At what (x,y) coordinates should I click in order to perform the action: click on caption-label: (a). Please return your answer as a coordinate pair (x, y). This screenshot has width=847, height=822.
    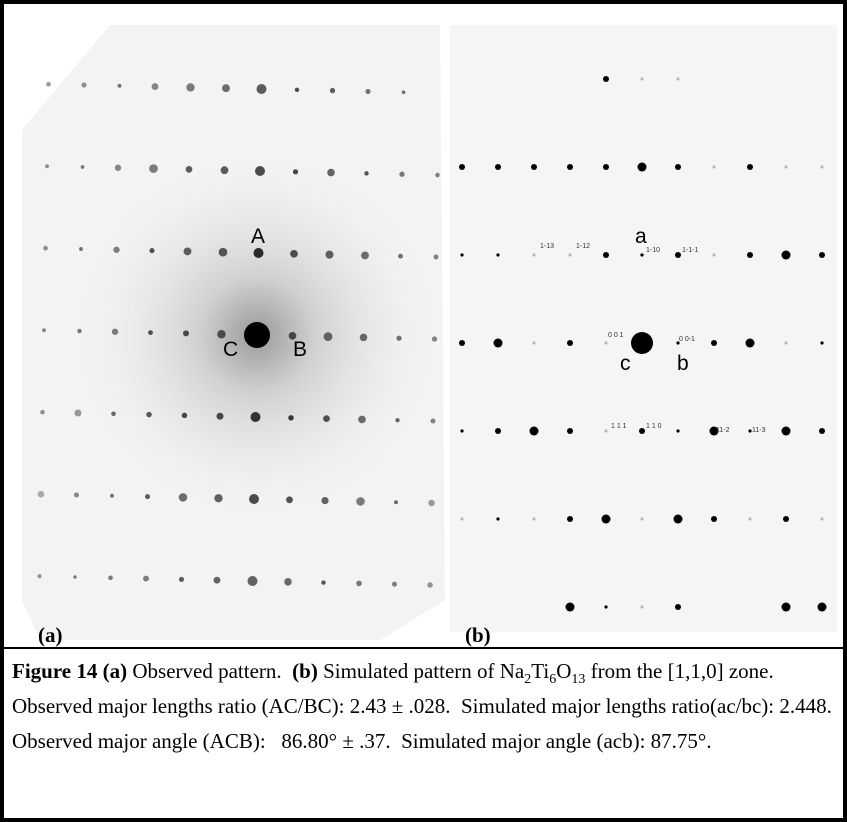
    Looking at the image, I should click on (112, 671).